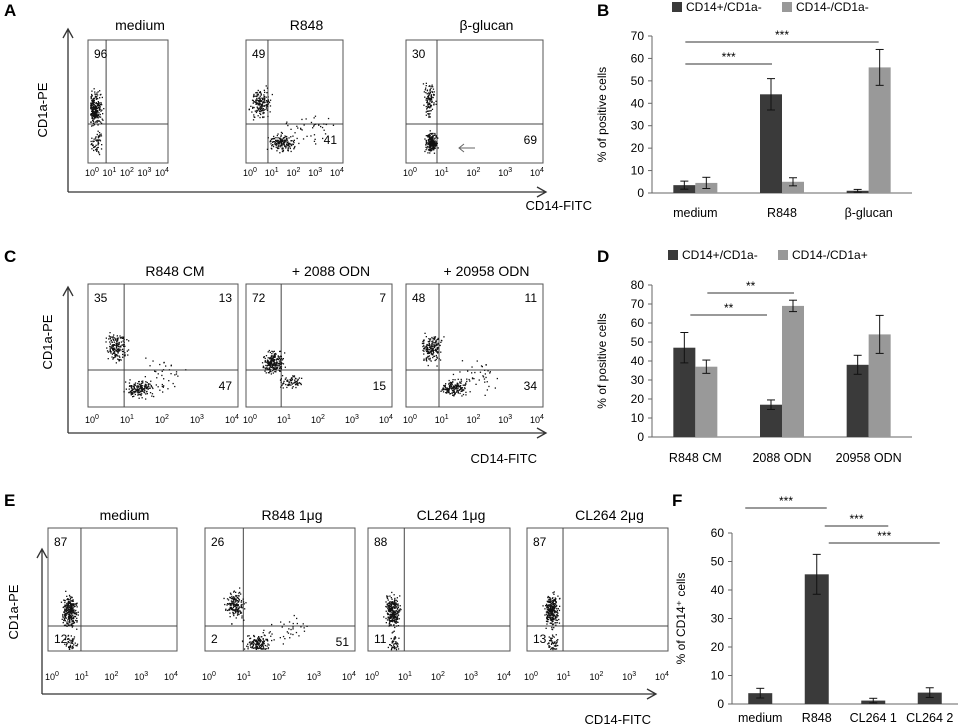 This screenshot has width=958, height=728. Describe the element at coordinates (505, 419) in the screenshot. I see `flow-axis-tick-label: 10³` at that location.